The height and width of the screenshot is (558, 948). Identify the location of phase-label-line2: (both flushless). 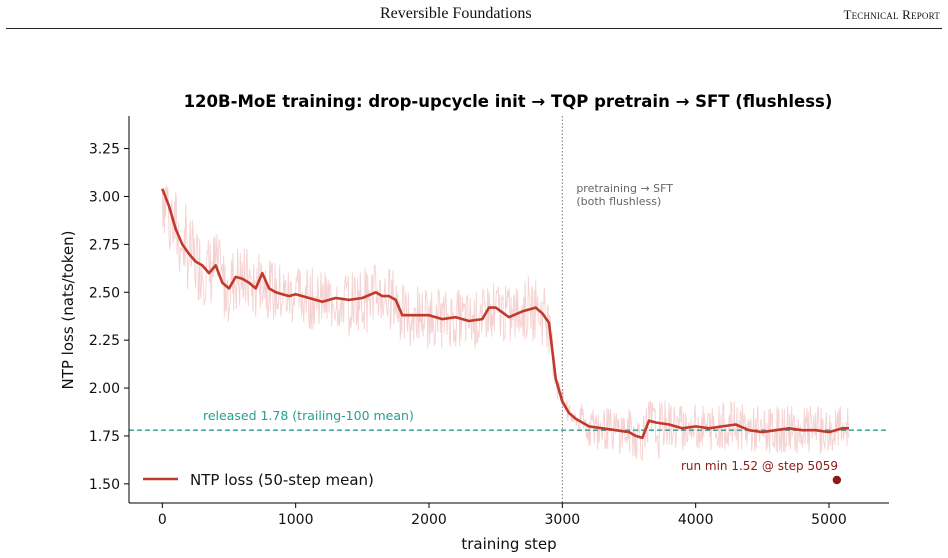
(618, 201).